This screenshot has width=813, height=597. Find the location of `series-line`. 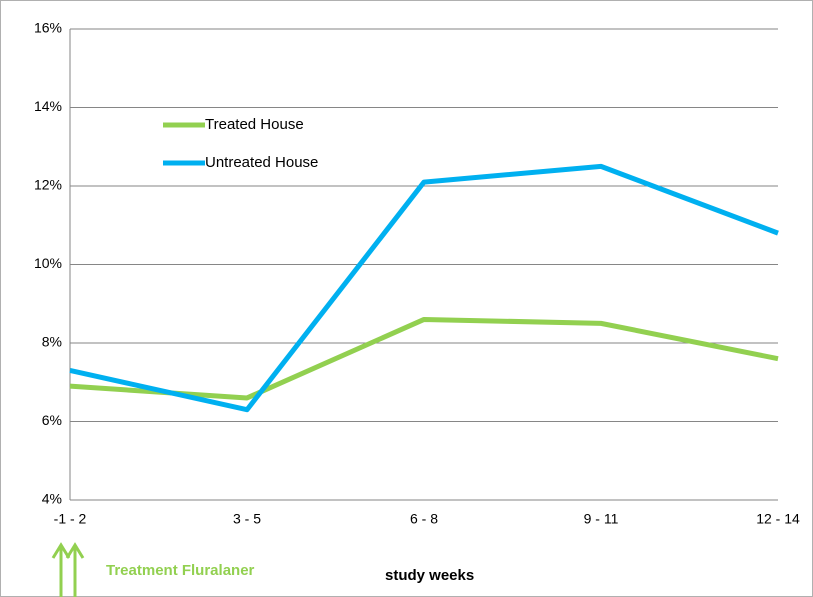

series-line is located at coordinates (424, 358).